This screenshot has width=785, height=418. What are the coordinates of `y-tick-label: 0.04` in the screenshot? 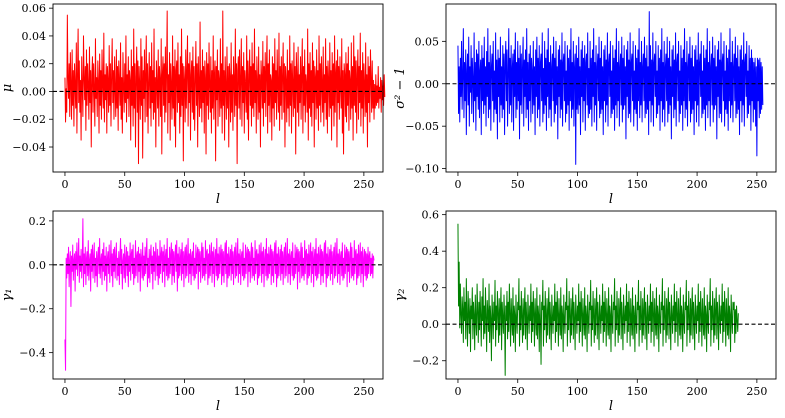 It's located at (34, 36).